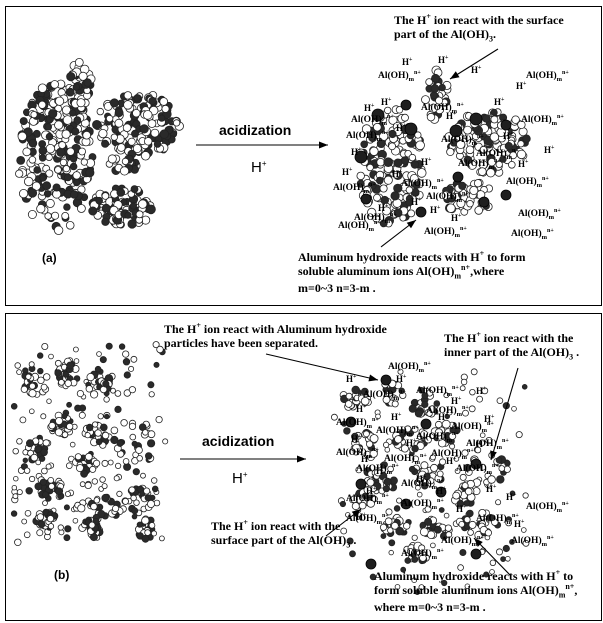 The width and height of the screenshot is (603, 623). What do you see at coordinates (240, 478) in the screenshot?
I see `panel-b-reagent: H+` at bounding box center [240, 478].